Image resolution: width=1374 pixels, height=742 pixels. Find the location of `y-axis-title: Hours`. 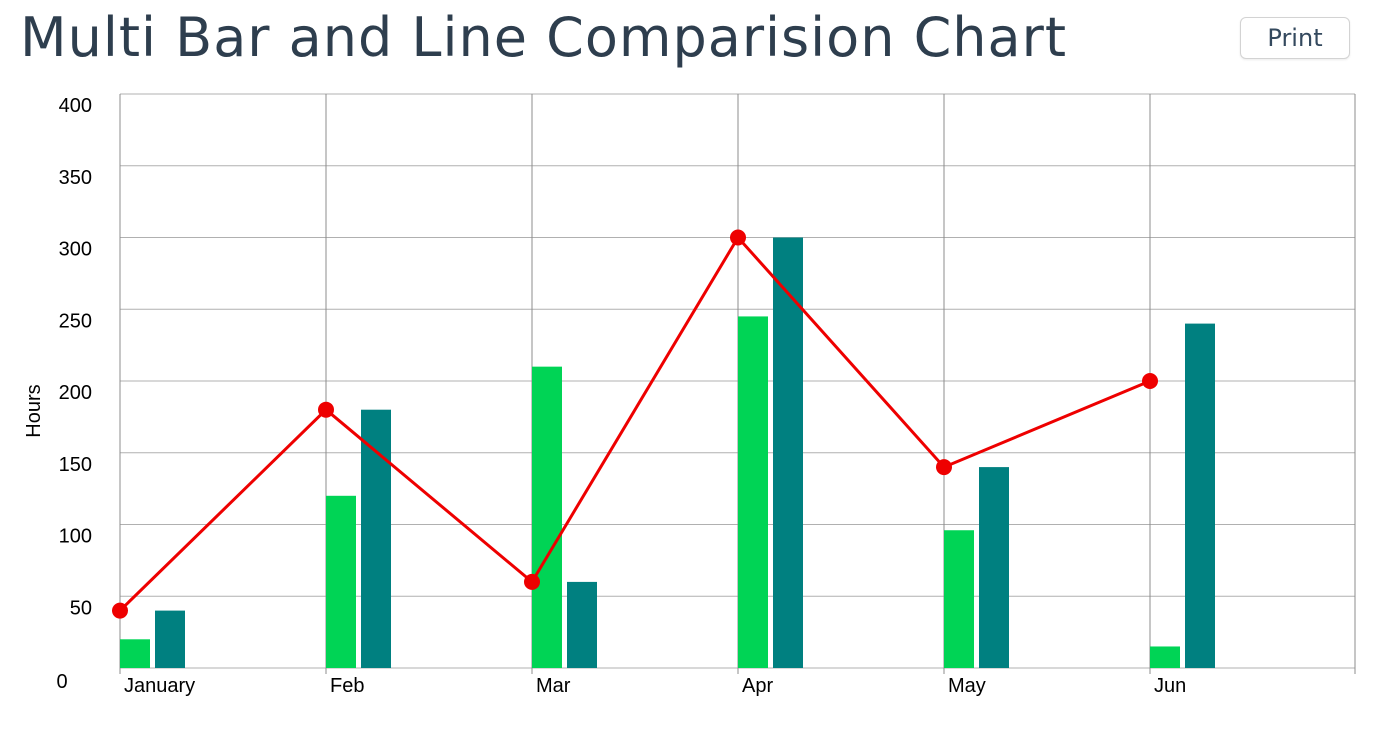

y-axis-title: Hours is located at coordinates (34, 410).